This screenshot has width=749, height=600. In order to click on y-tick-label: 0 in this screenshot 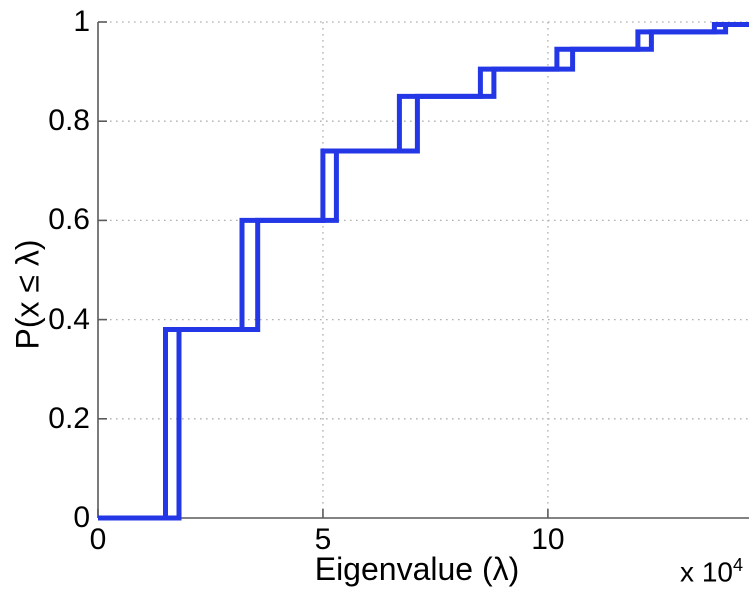, I will do `click(81, 517)`.